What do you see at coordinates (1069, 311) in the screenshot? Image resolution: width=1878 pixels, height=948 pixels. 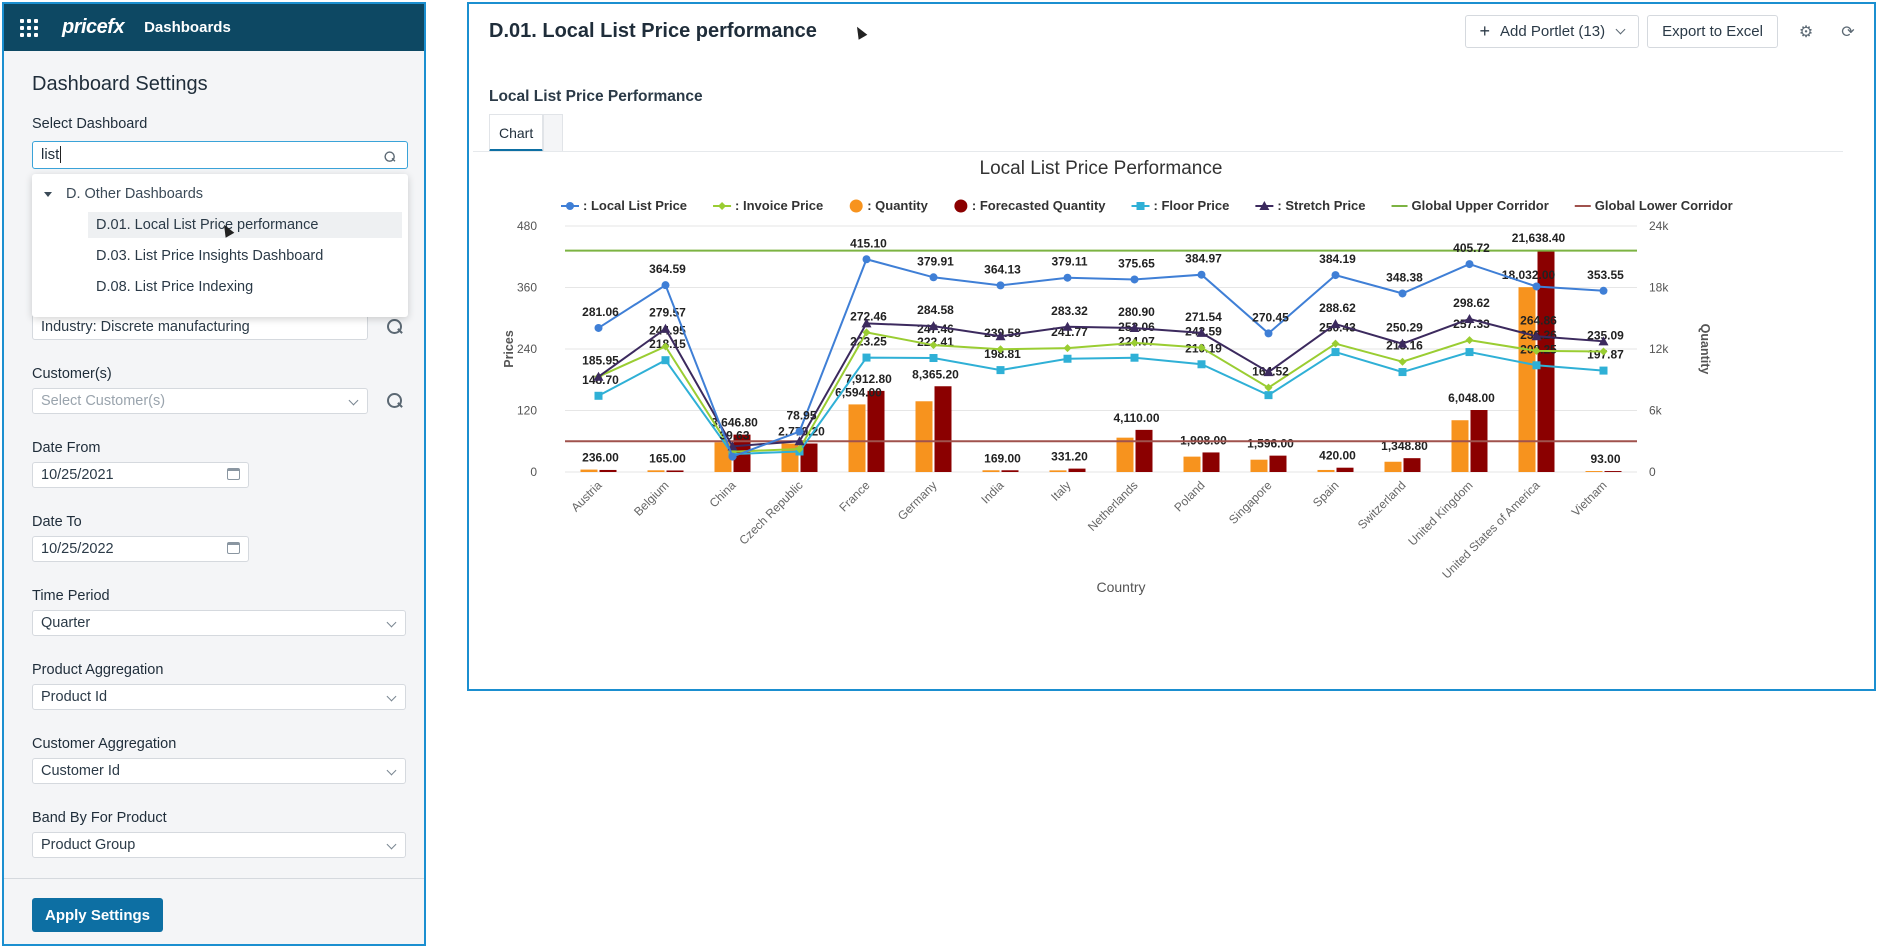 I see `point-data-label: 283.32` at bounding box center [1069, 311].